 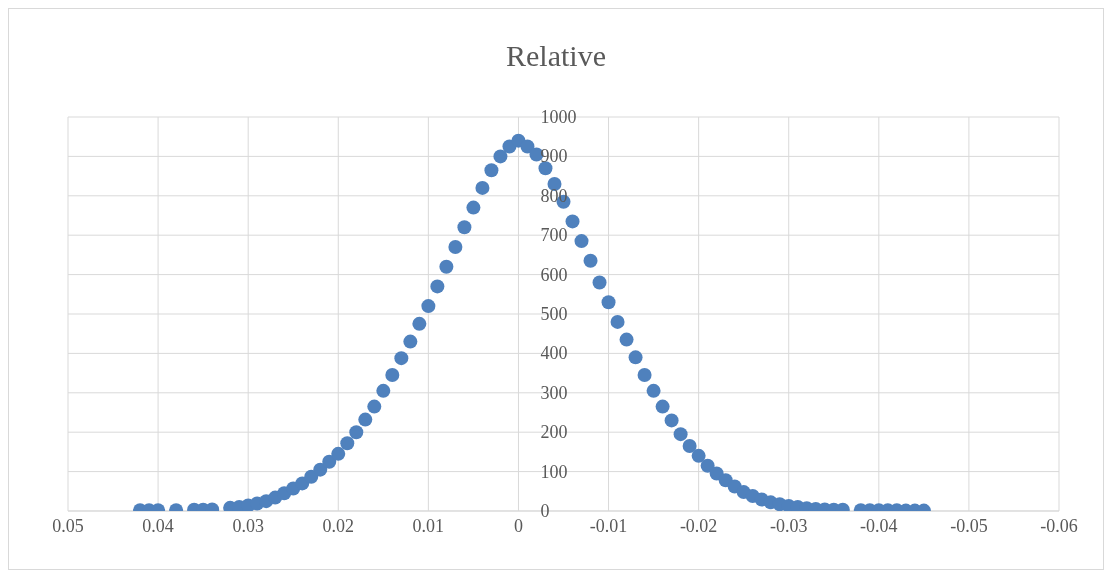 I want to click on x-tick-label: 0.05, so click(x=68, y=525).